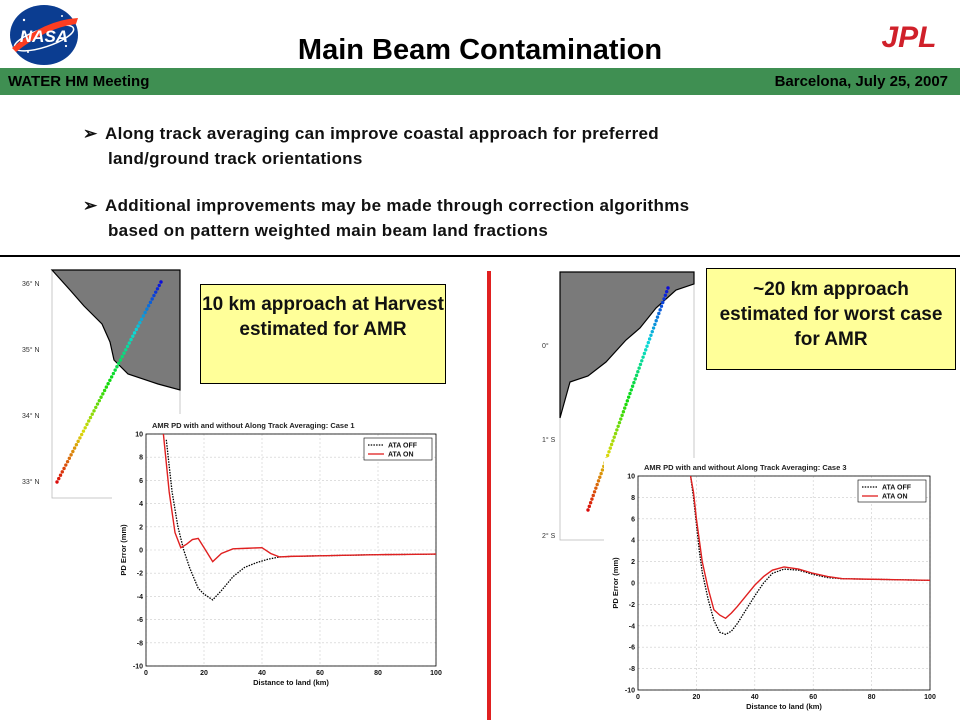  What do you see at coordinates (31, 482) in the screenshot?
I see `lat-label: 33° N` at bounding box center [31, 482].